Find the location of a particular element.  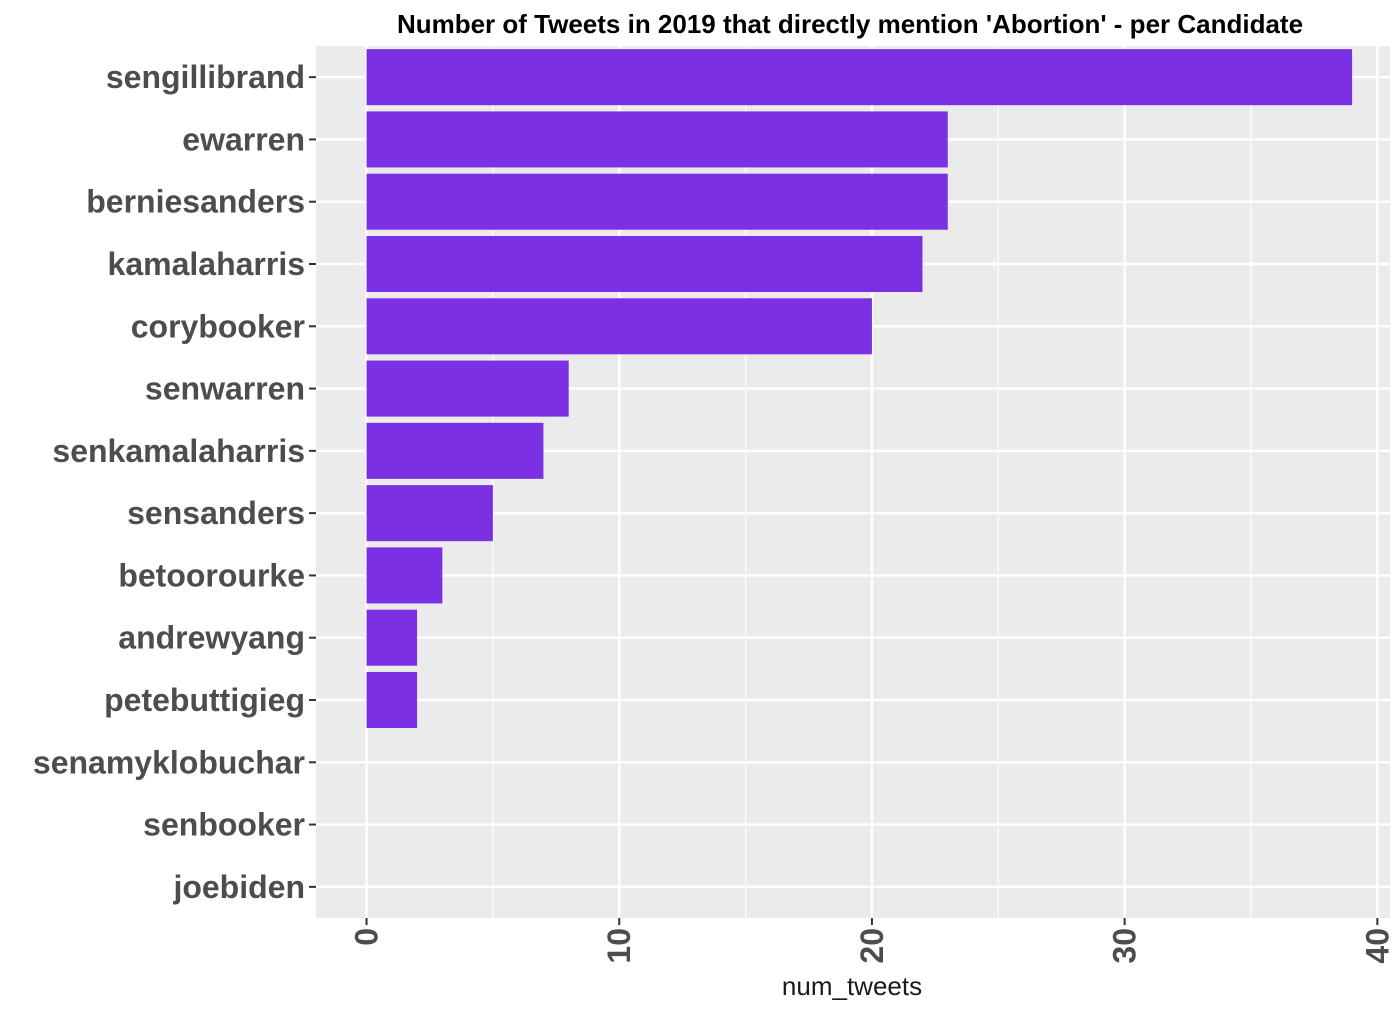

x-tick-label: 10 is located at coordinates (619, 946).